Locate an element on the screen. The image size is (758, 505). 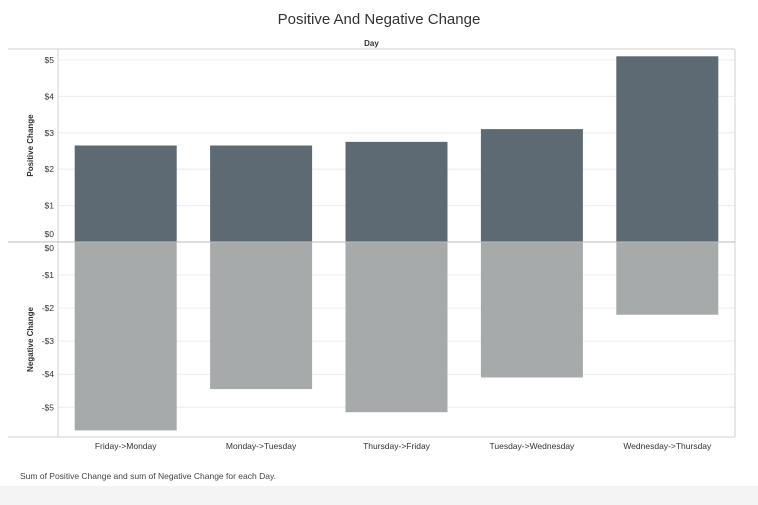
y-tick-label: $4 is located at coordinates (50, 96).